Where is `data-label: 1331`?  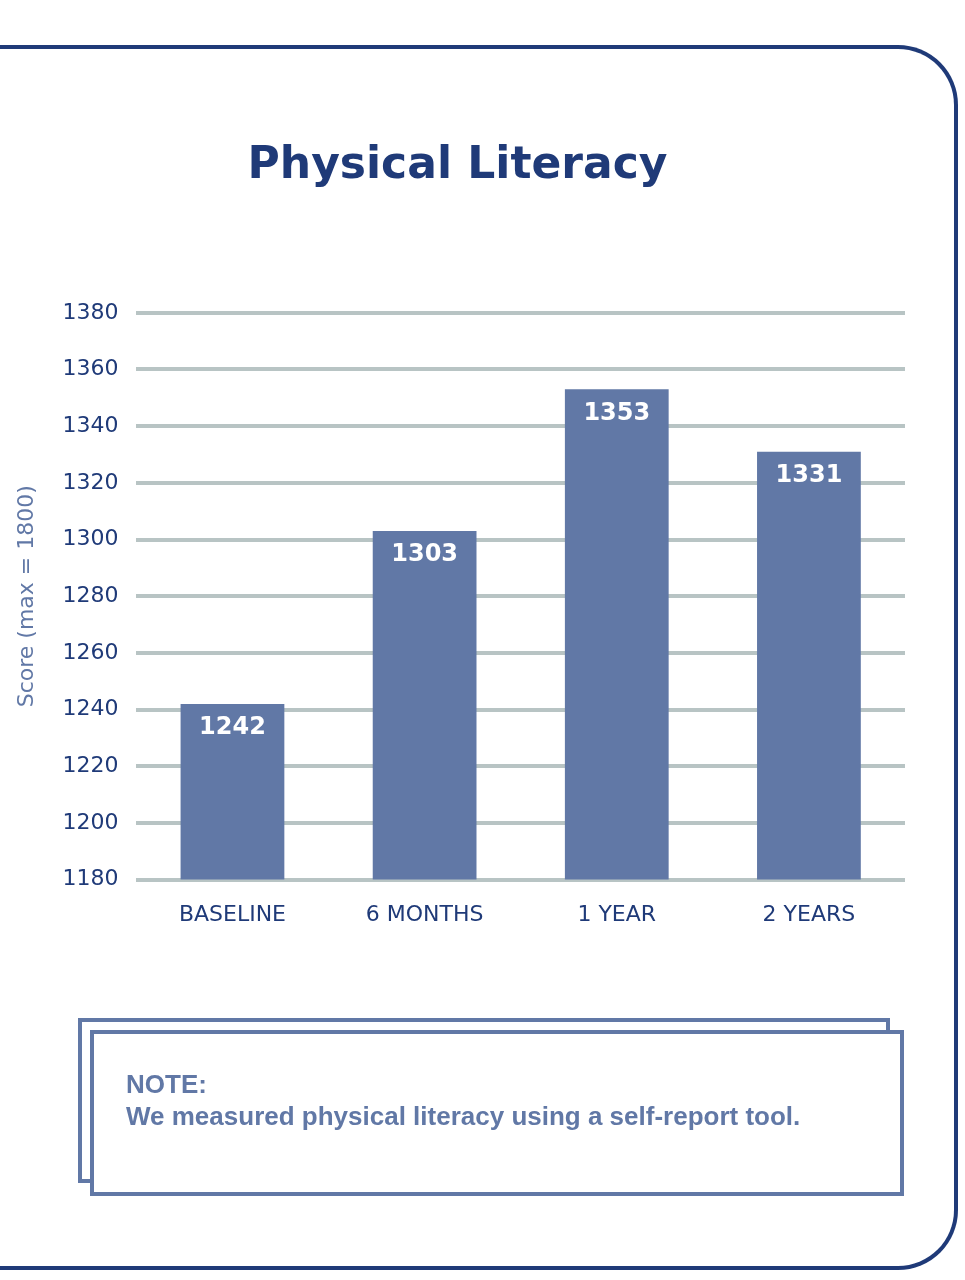
data-label: 1331 is located at coordinates (809, 473).